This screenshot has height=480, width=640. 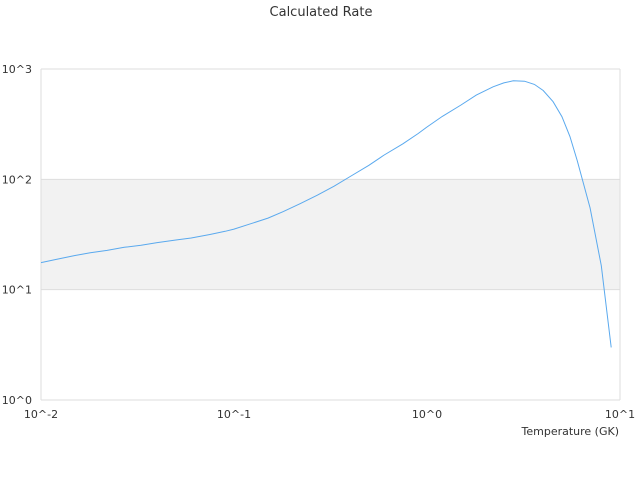 What do you see at coordinates (620, 414) in the screenshot?
I see `x-tick-label: 10^1` at bounding box center [620, 414].